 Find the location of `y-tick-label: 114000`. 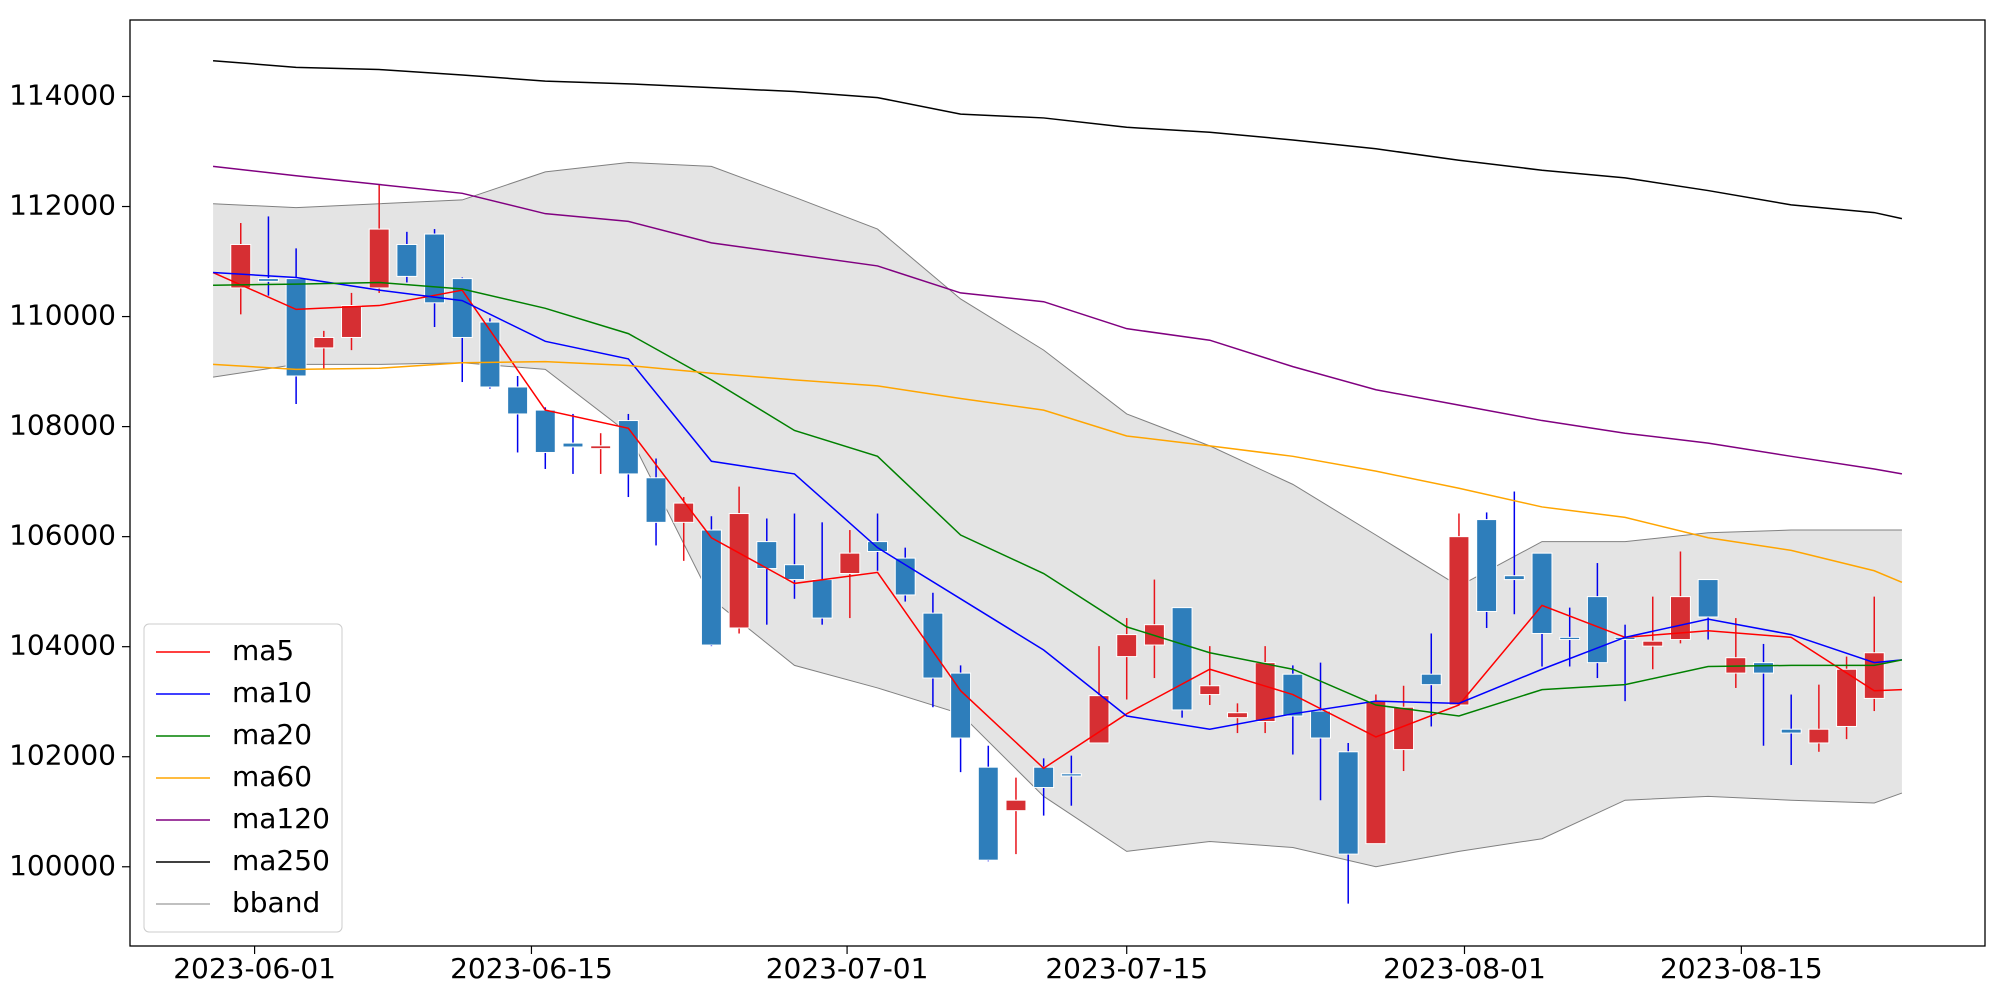

y-tick-label: 114000 is located at coordinates (62, 94).